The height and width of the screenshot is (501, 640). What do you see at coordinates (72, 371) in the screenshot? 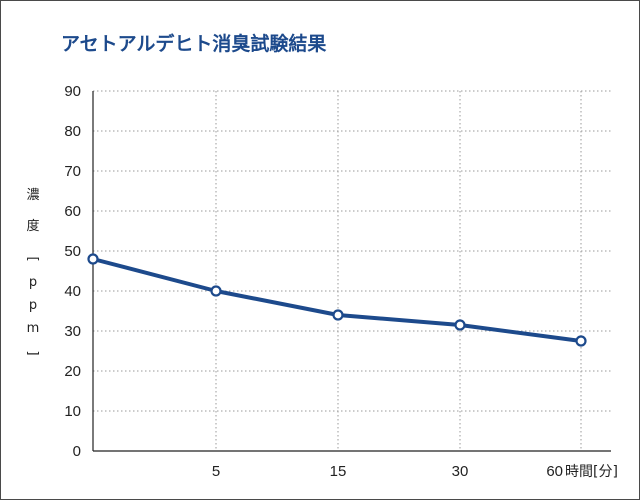
I see `y-tick-label: 20` at bounding box center [72, 371].